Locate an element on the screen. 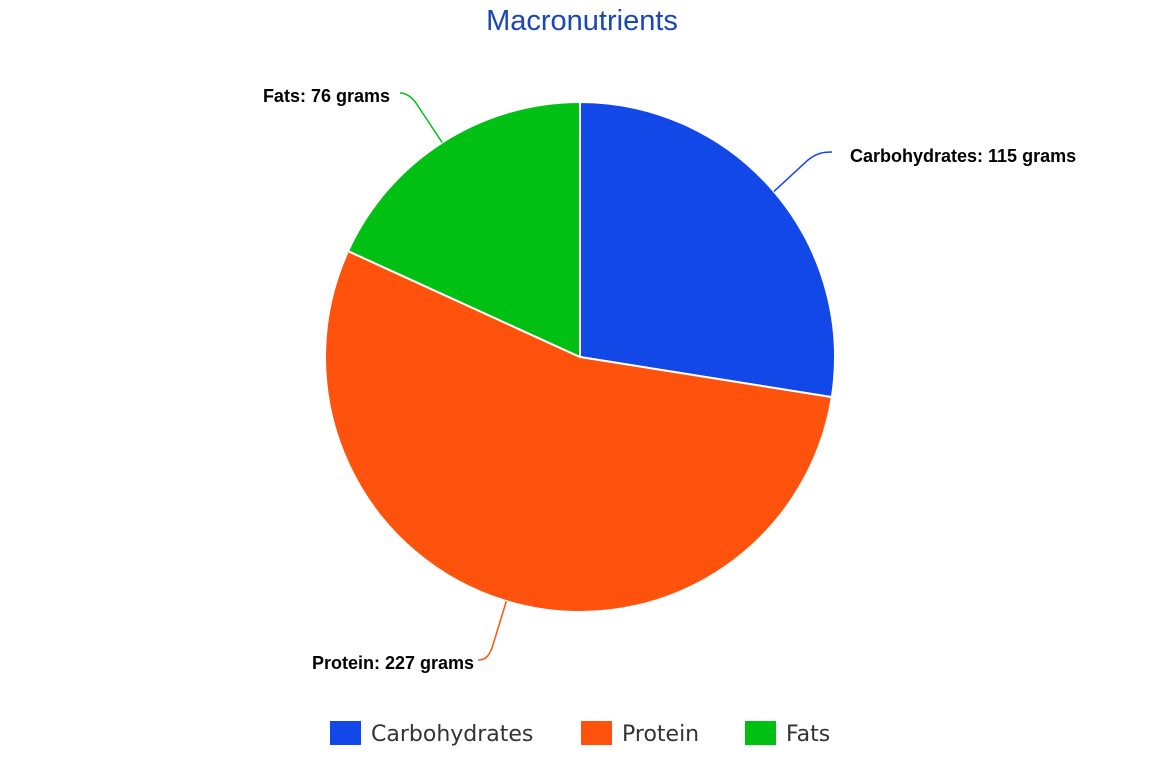 The height and width of the screenshot is (758, 1164). legend-item-fats: Fats is located at coordinates (787, 734).